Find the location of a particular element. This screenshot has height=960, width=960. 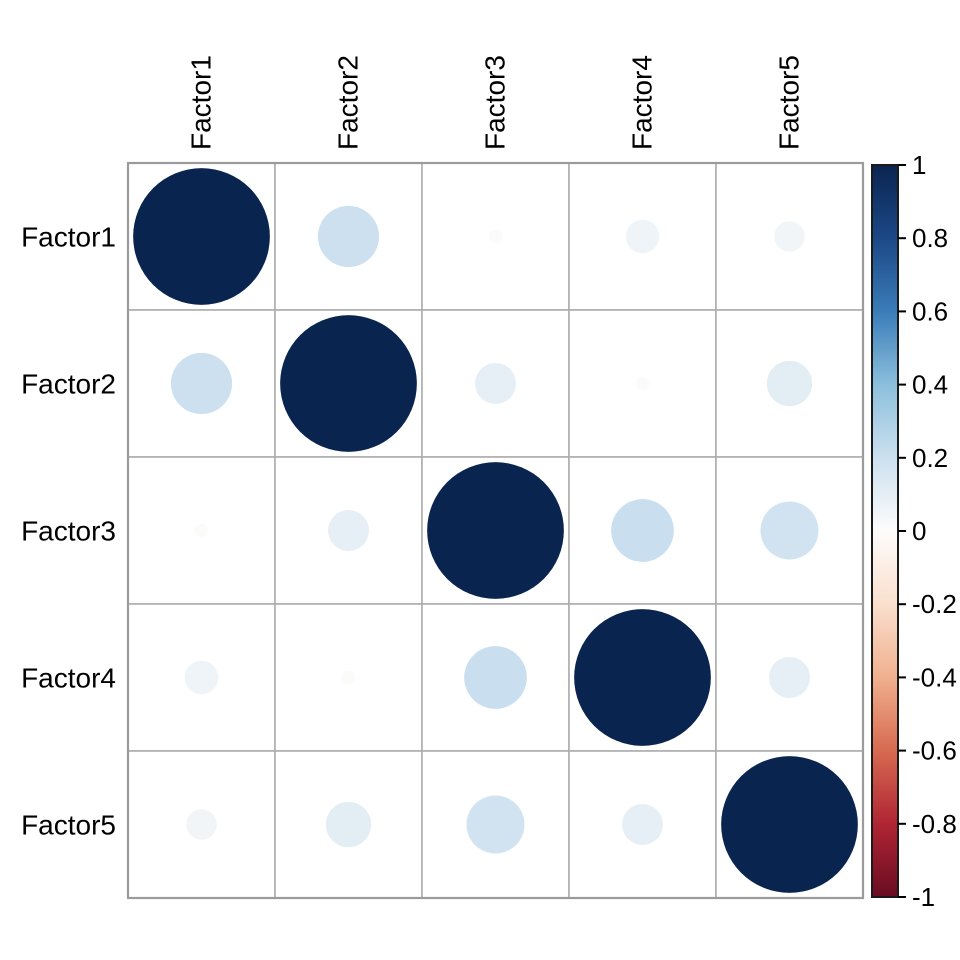

column-label: Factor4 is located at coordinates (642, 102).